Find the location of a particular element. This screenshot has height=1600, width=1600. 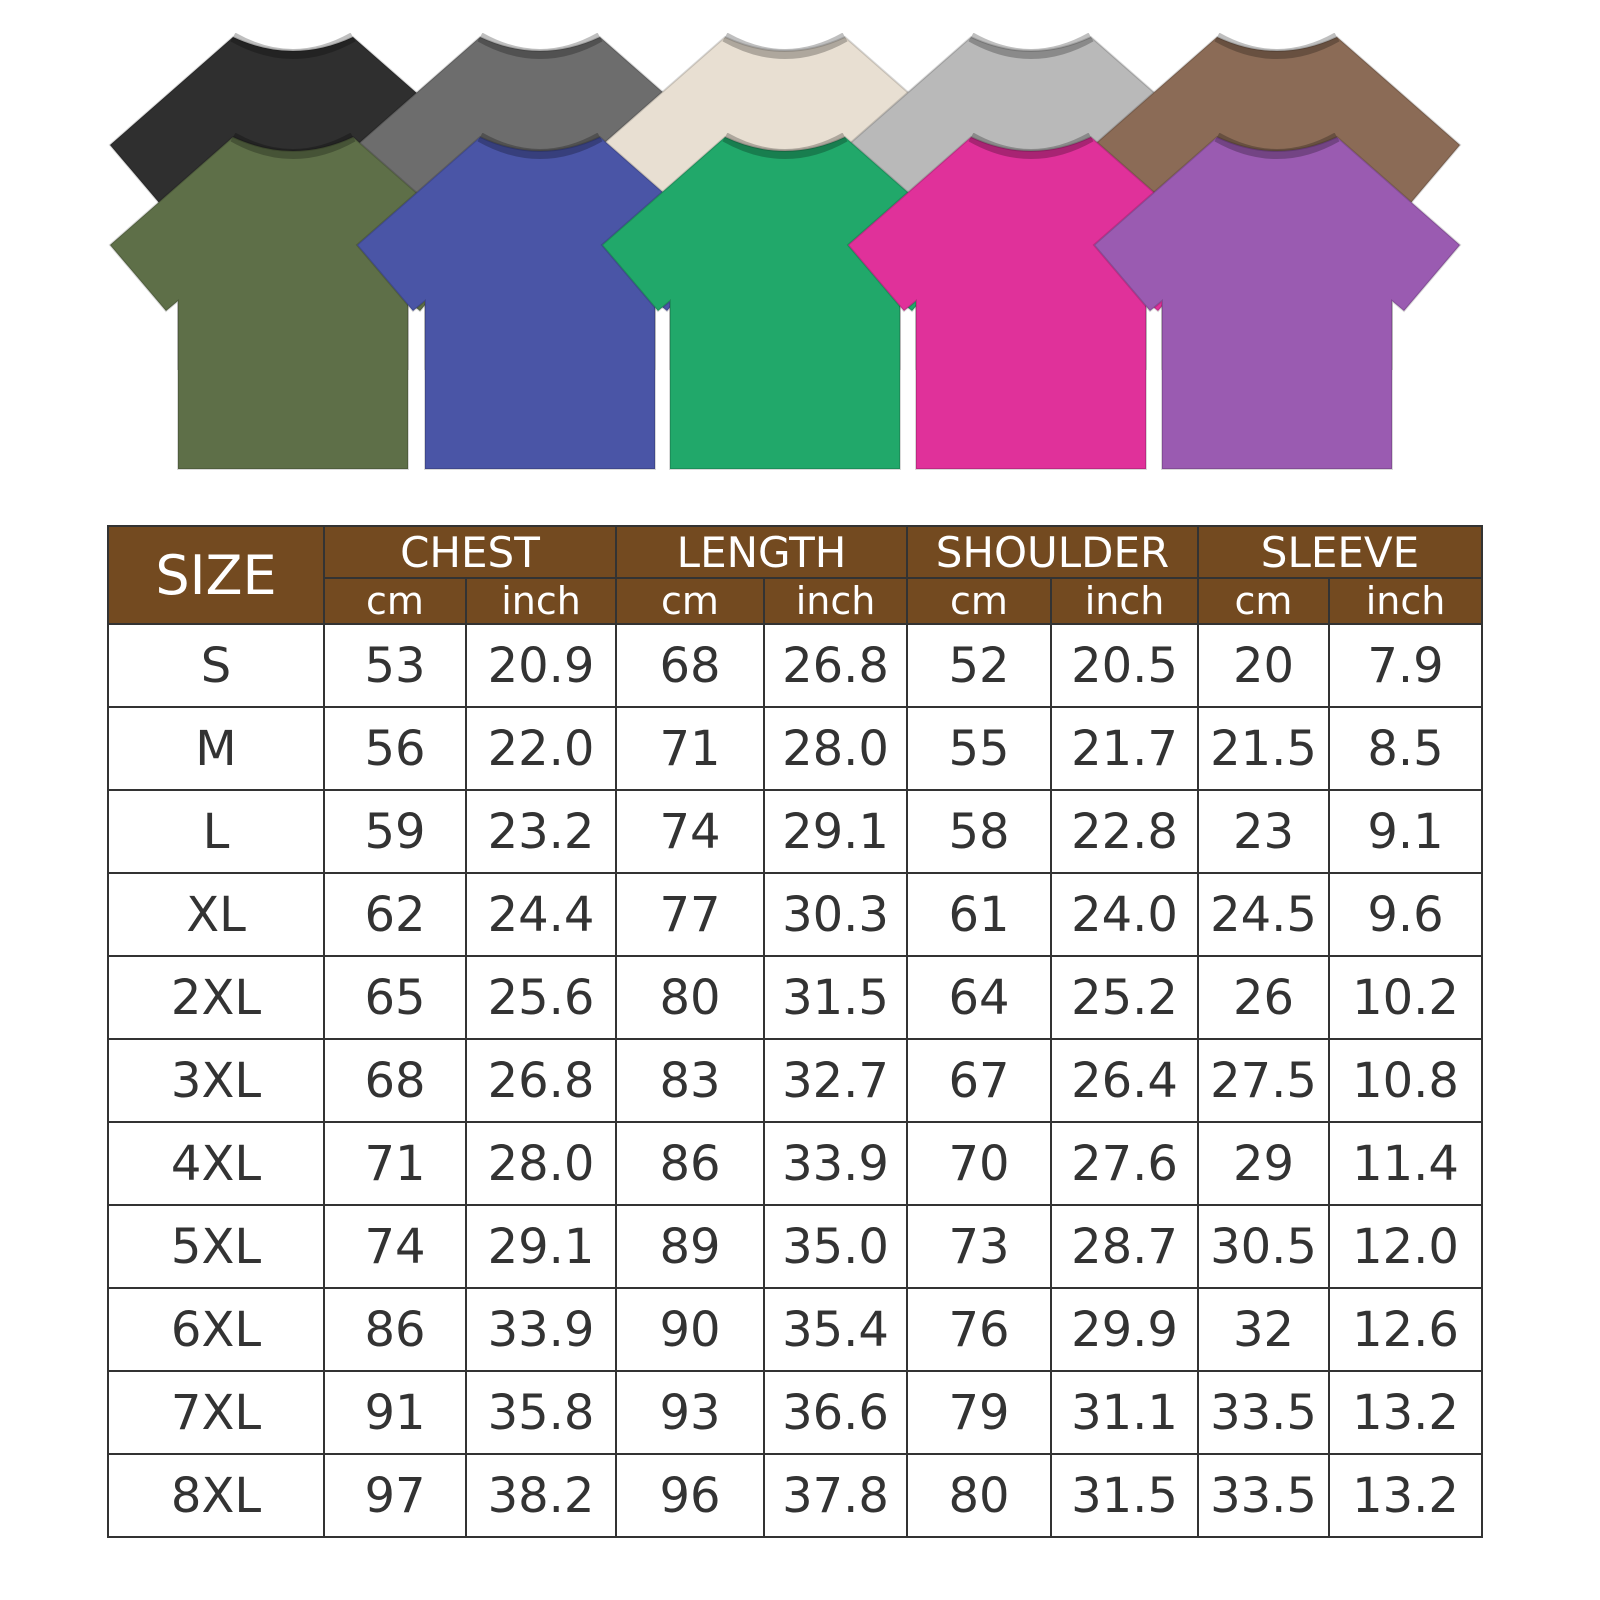

table-row: M 56 22.0 71 28.0 55 21.7 21.5 8.5 is located at coordinates (795, 748).